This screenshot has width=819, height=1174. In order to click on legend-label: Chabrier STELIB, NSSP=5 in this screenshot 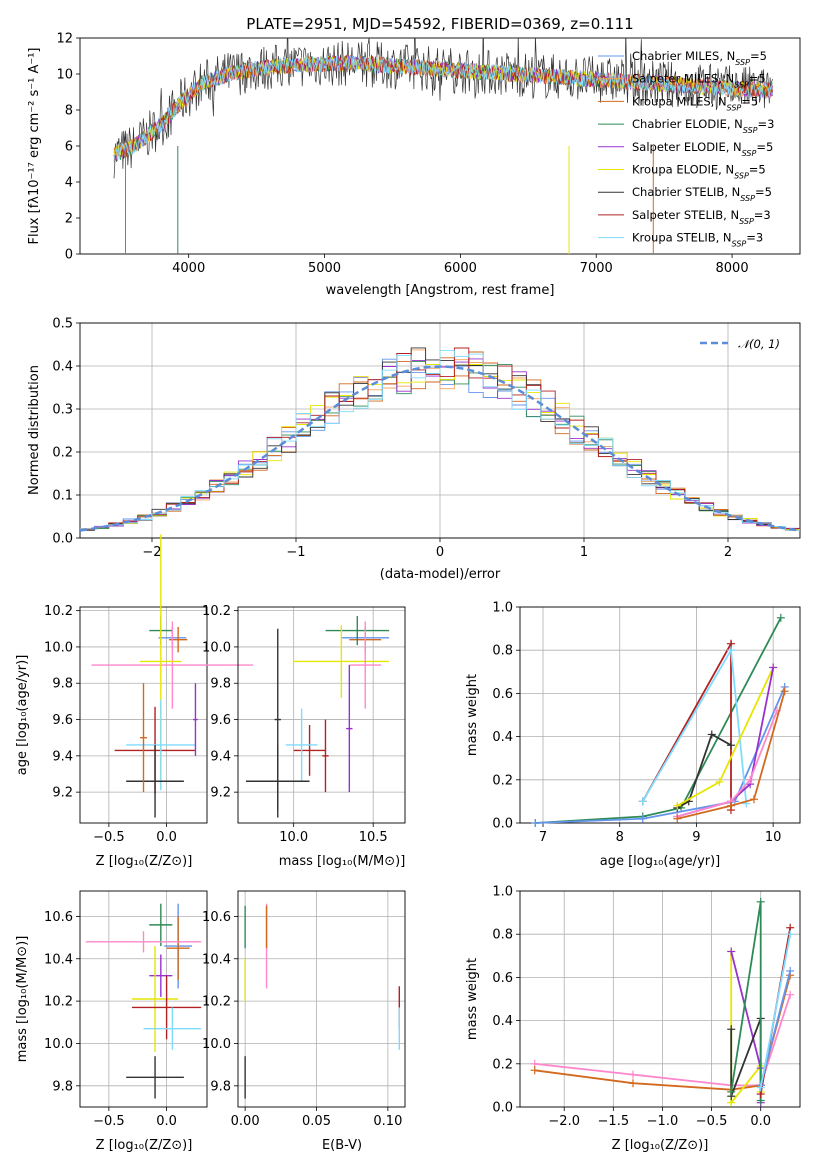, I will do `click(702, 194)`.